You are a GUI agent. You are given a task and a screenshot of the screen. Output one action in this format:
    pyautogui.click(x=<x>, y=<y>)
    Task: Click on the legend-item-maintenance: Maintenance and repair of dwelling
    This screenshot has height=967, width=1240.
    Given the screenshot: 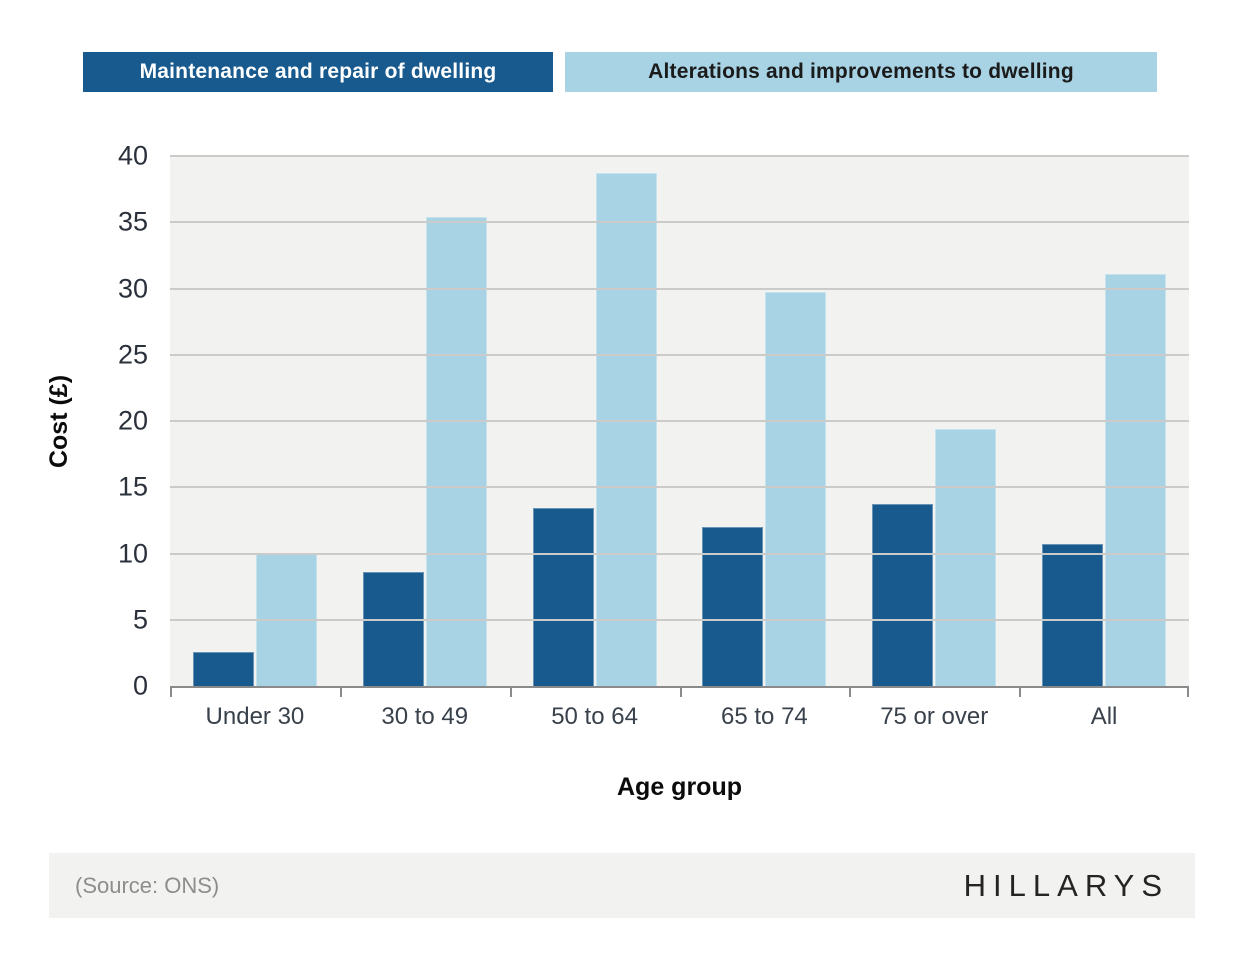 What is the action you would take?
    pyautogui.click(x=318, y=72)
    